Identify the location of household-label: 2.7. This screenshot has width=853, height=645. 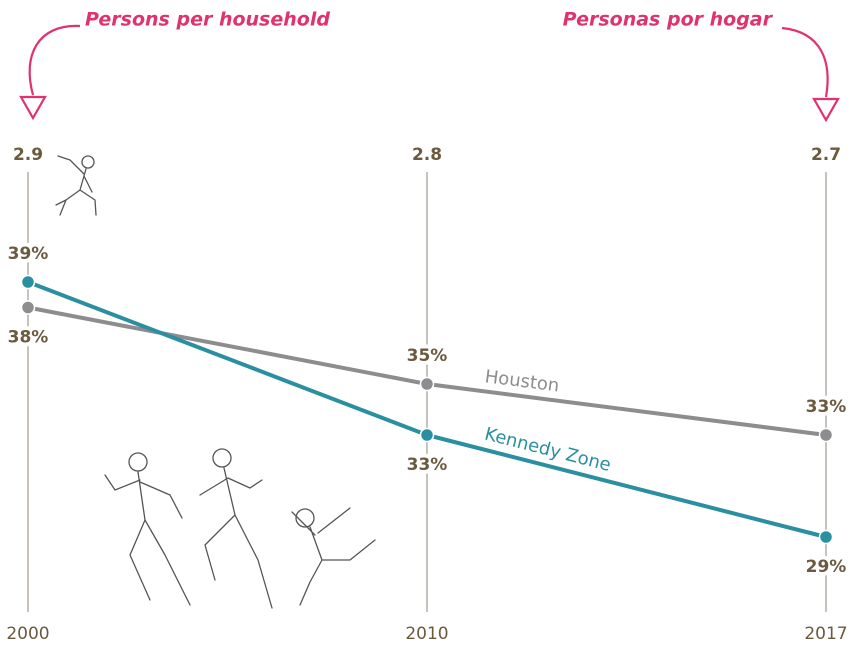
(826, 155).